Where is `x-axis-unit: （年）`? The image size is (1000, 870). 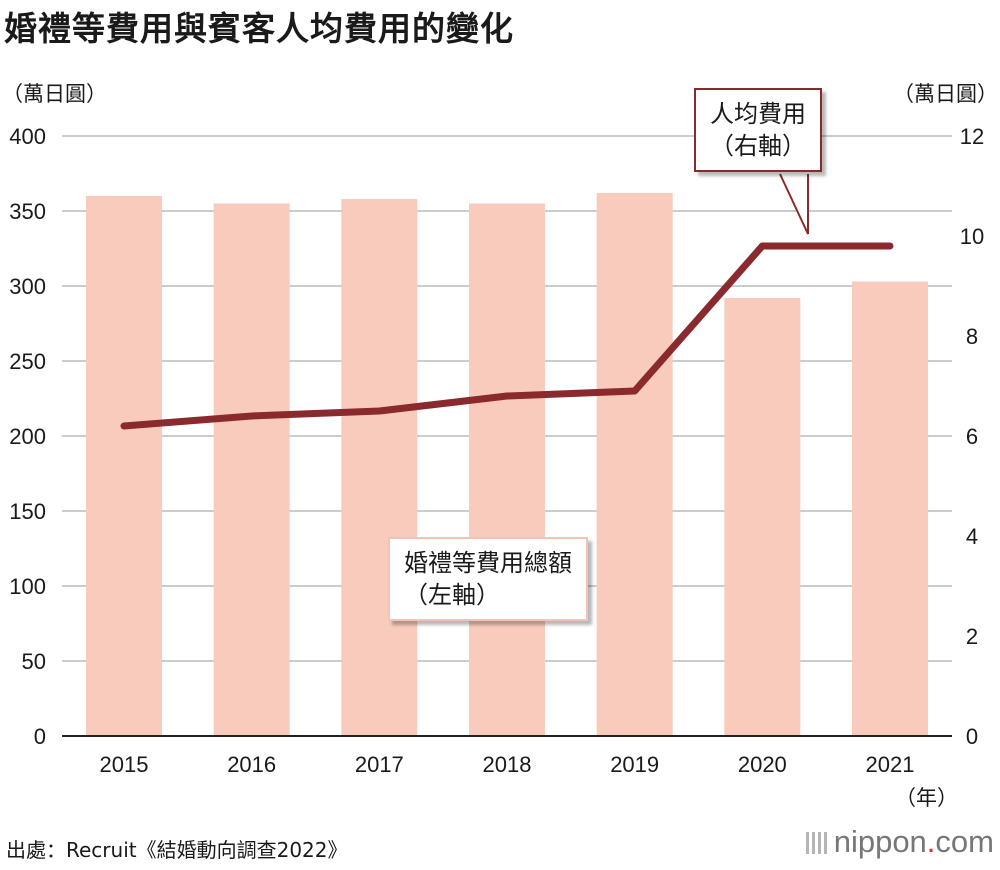
x-axis-unit: （年） is located at coordinates (926, 798).